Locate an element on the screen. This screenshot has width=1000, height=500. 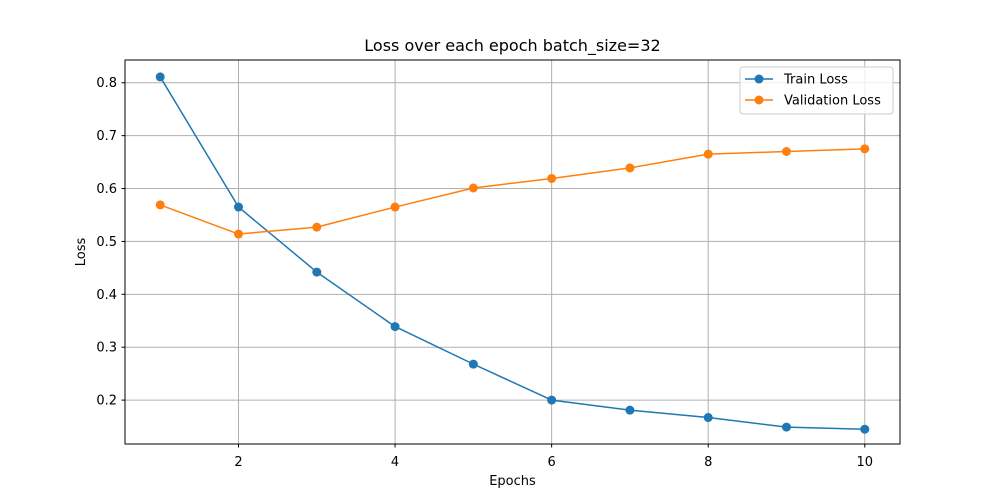
legend-box is located at coordinates (816, 90).